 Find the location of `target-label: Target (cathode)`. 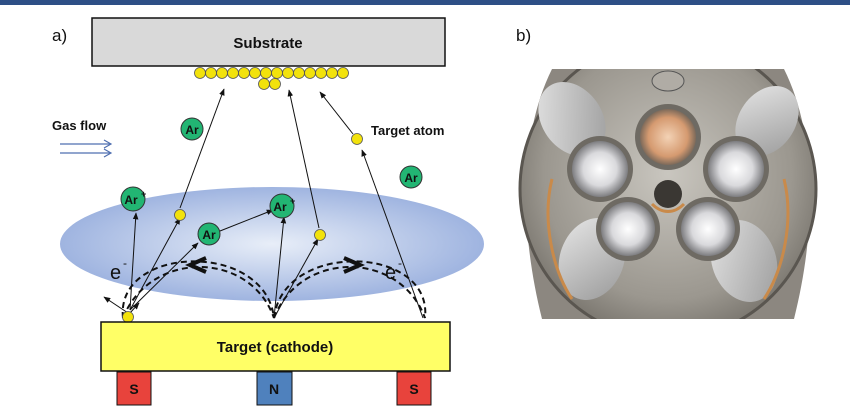

target-label: Target (cathode) is located at coordinates (275, 347).